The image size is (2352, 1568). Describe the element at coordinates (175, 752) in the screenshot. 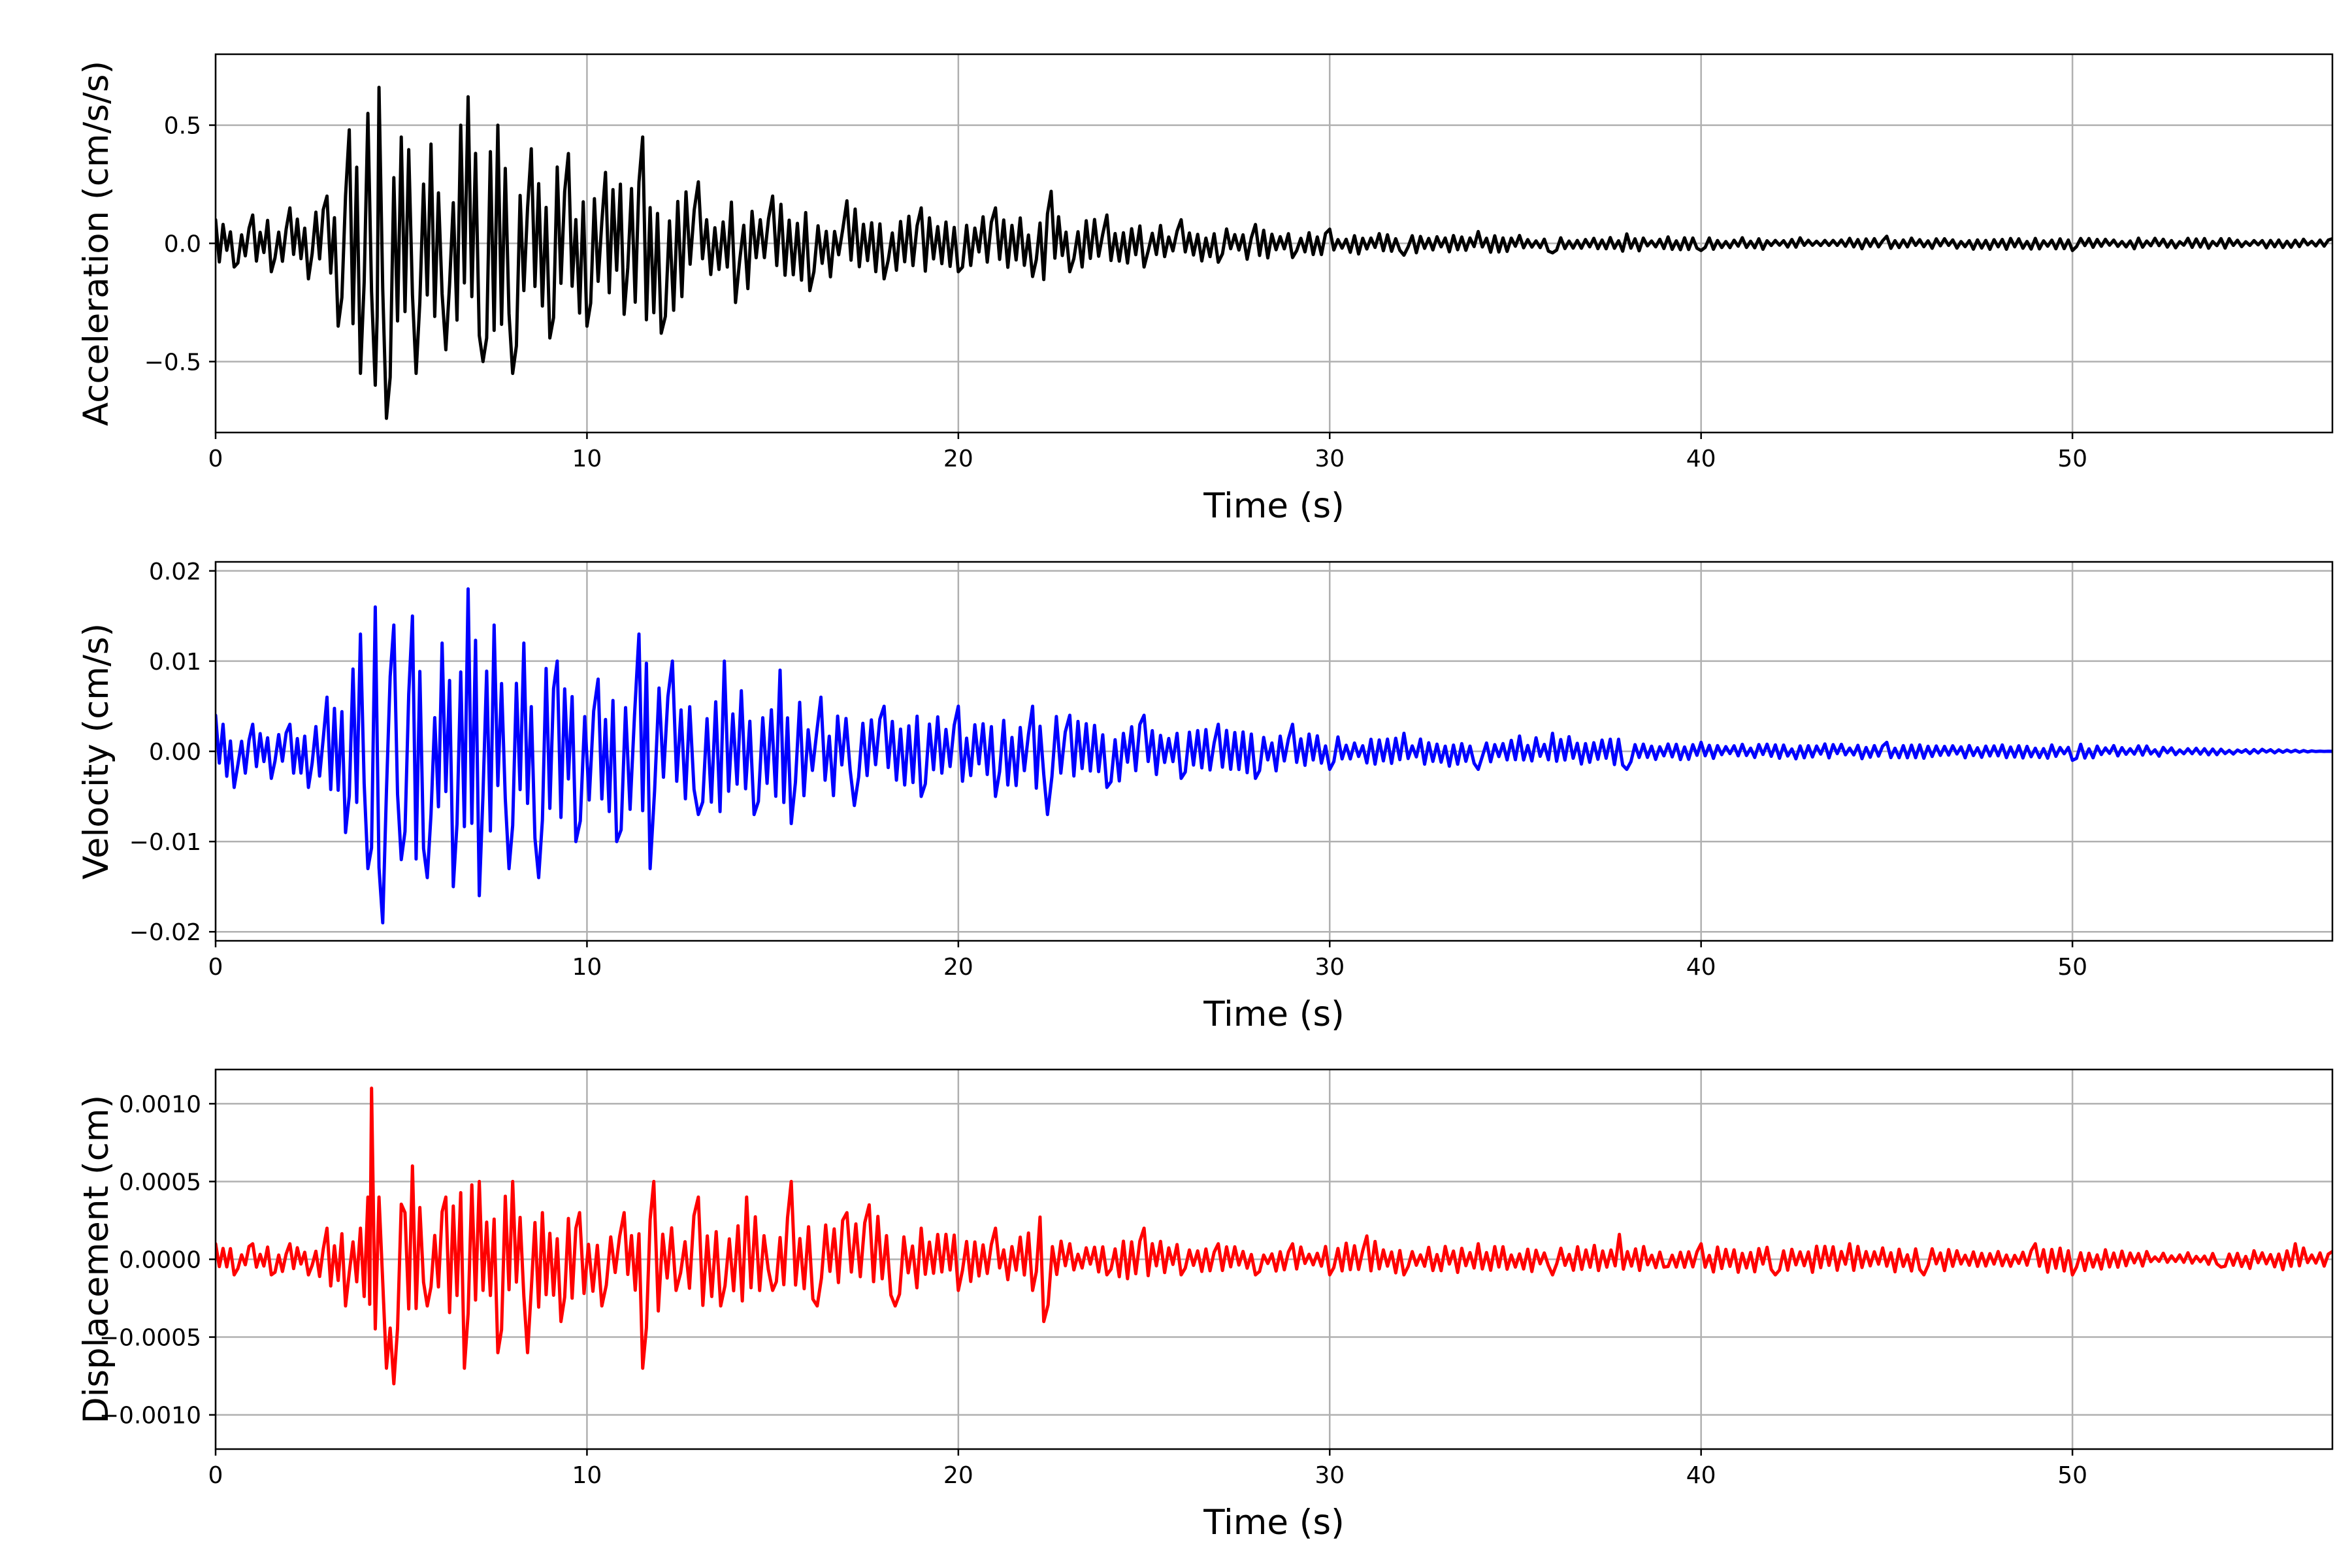

I see `y-tick-label: 0.00` at that location.